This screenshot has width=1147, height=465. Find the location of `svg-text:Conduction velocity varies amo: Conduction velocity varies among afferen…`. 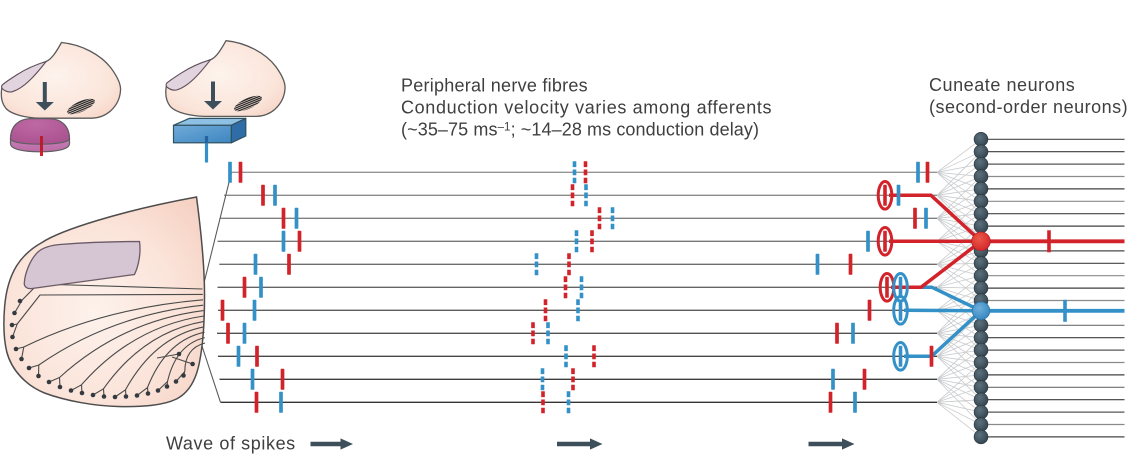

svg-text:Conduction velocity varies amo: Conduction velocity varies among afferen… is located at coordinates (586, 108).